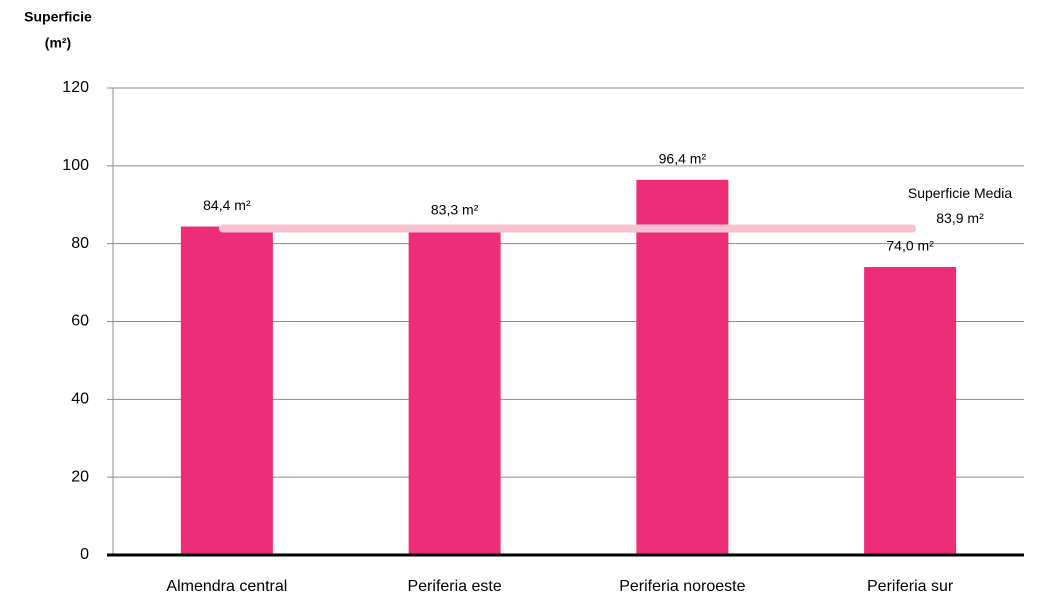 The height and width of the screenshot is (600, 1041). I want to click on y-tick-label: 60, so click(80, 321).